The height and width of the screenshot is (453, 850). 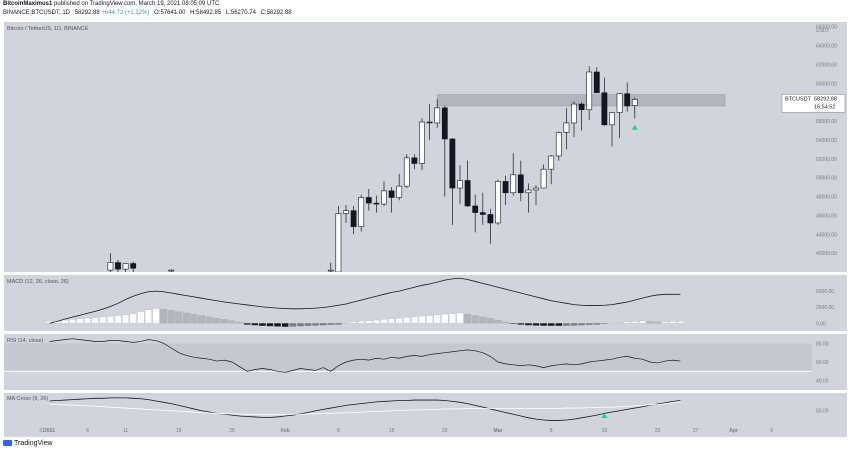 I want to click on high-label: H:, so click(x=193, y=13).